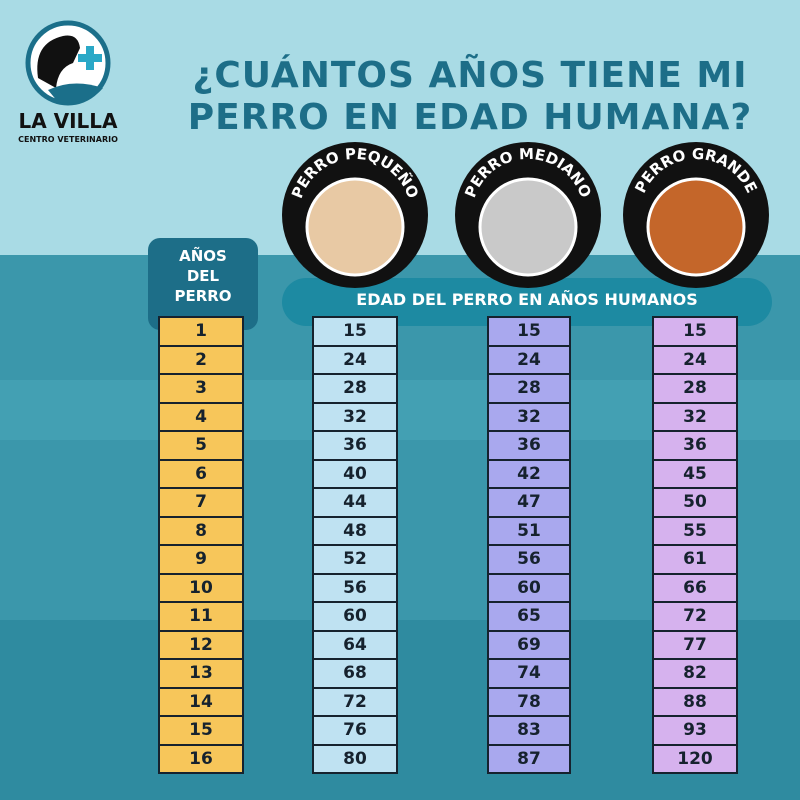 Image resolution: width=800 pixels, height=800 pixels. What do you see at coordinates (58, 61) in the screenshot?
I see `logo-dog` at bounding box center [58, 61].